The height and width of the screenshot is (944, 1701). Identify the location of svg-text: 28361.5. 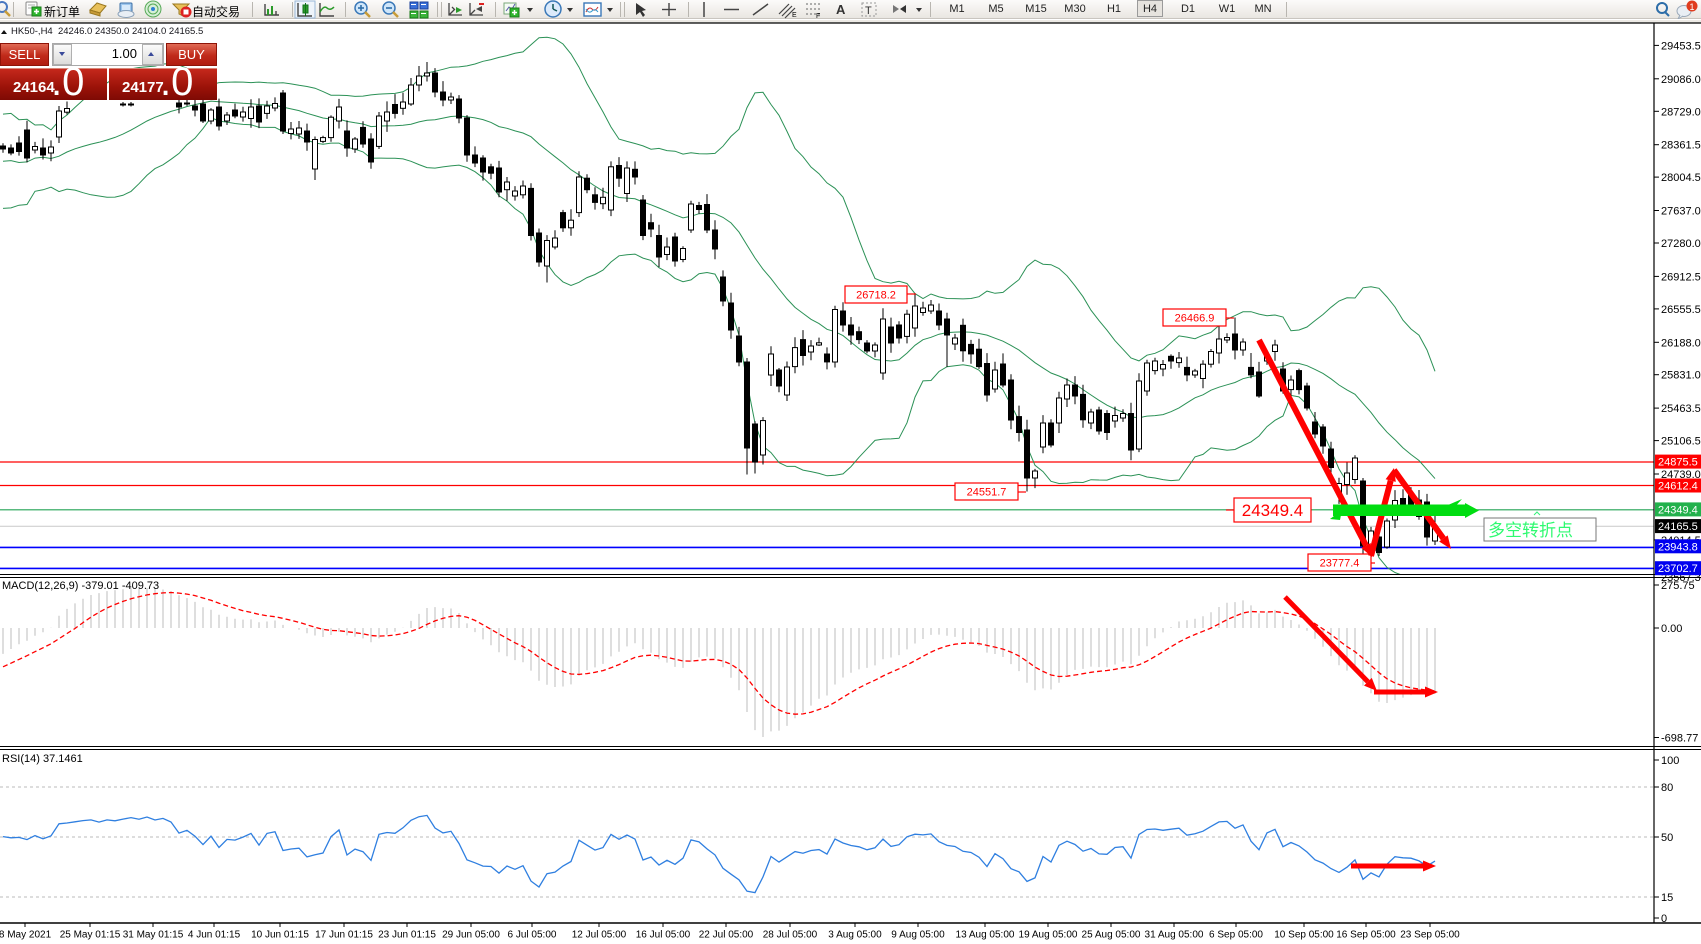
(1681, 146).